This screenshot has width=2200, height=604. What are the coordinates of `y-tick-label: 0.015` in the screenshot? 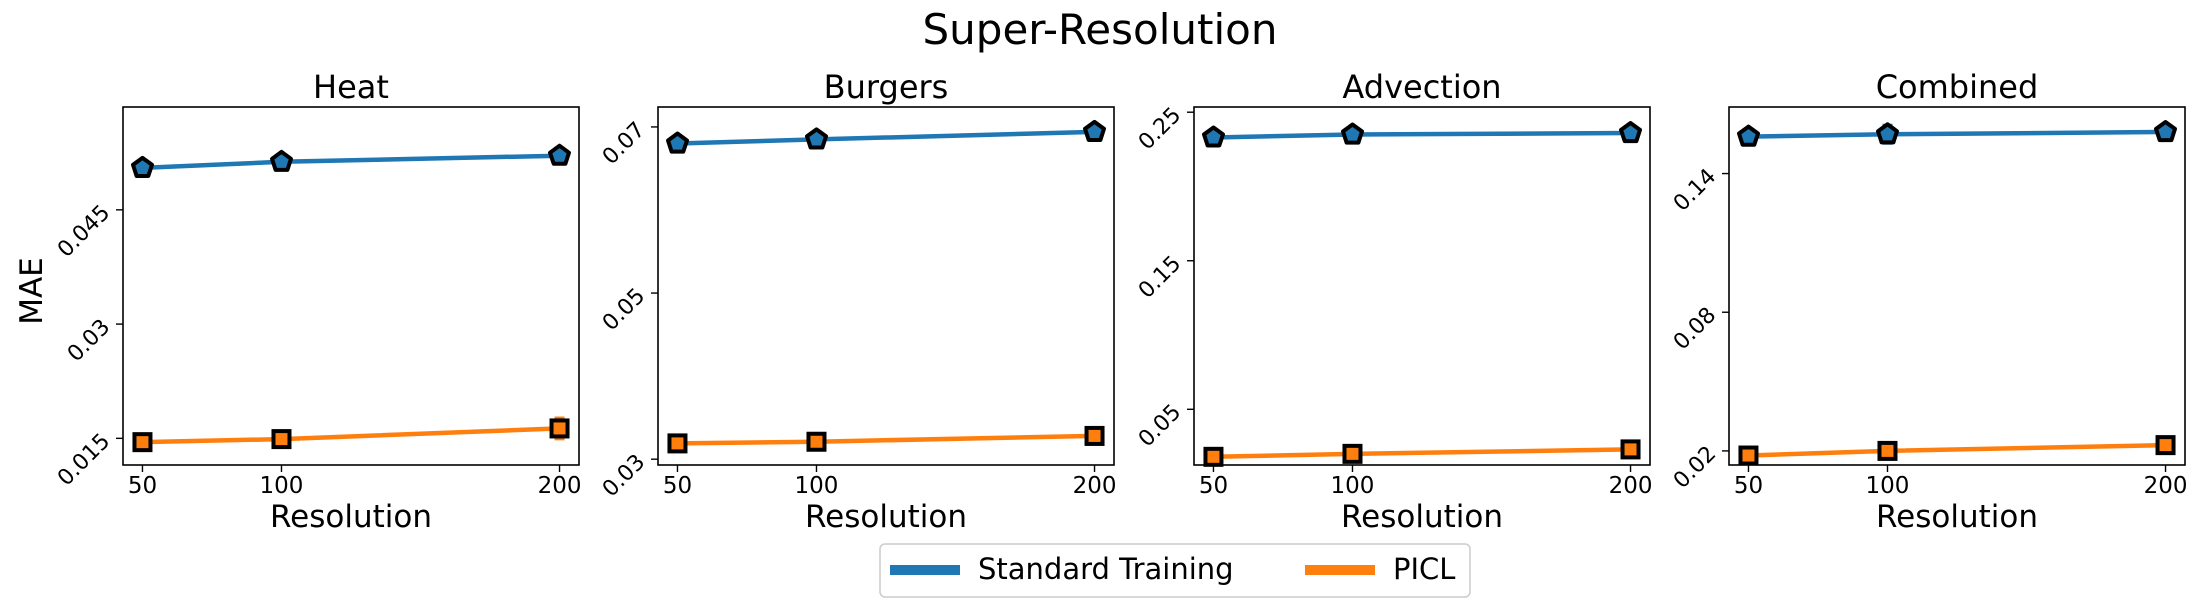 It's located at (84, 460).